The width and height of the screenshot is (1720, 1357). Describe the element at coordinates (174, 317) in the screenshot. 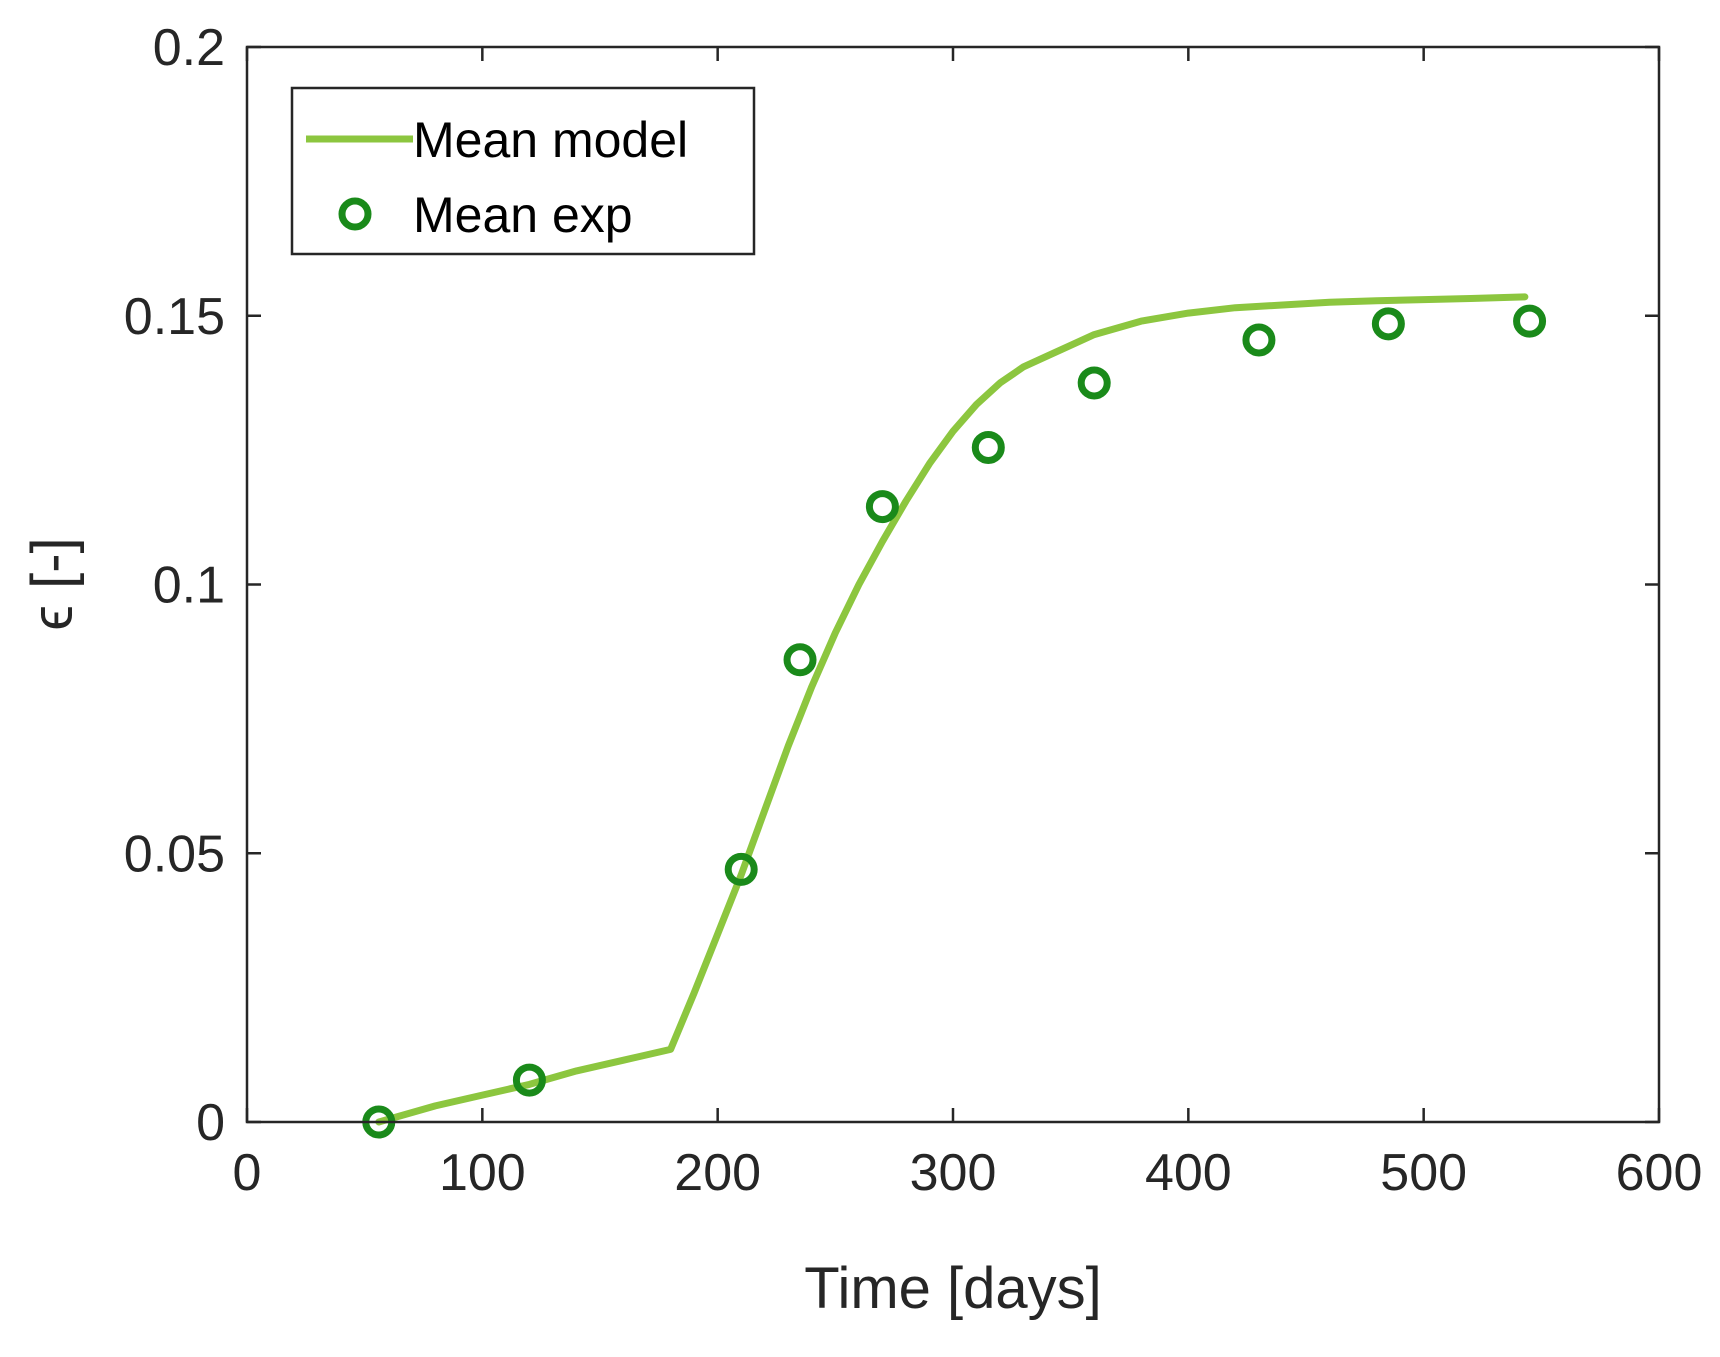

I see `y-tick-label: 0.15` at that location.